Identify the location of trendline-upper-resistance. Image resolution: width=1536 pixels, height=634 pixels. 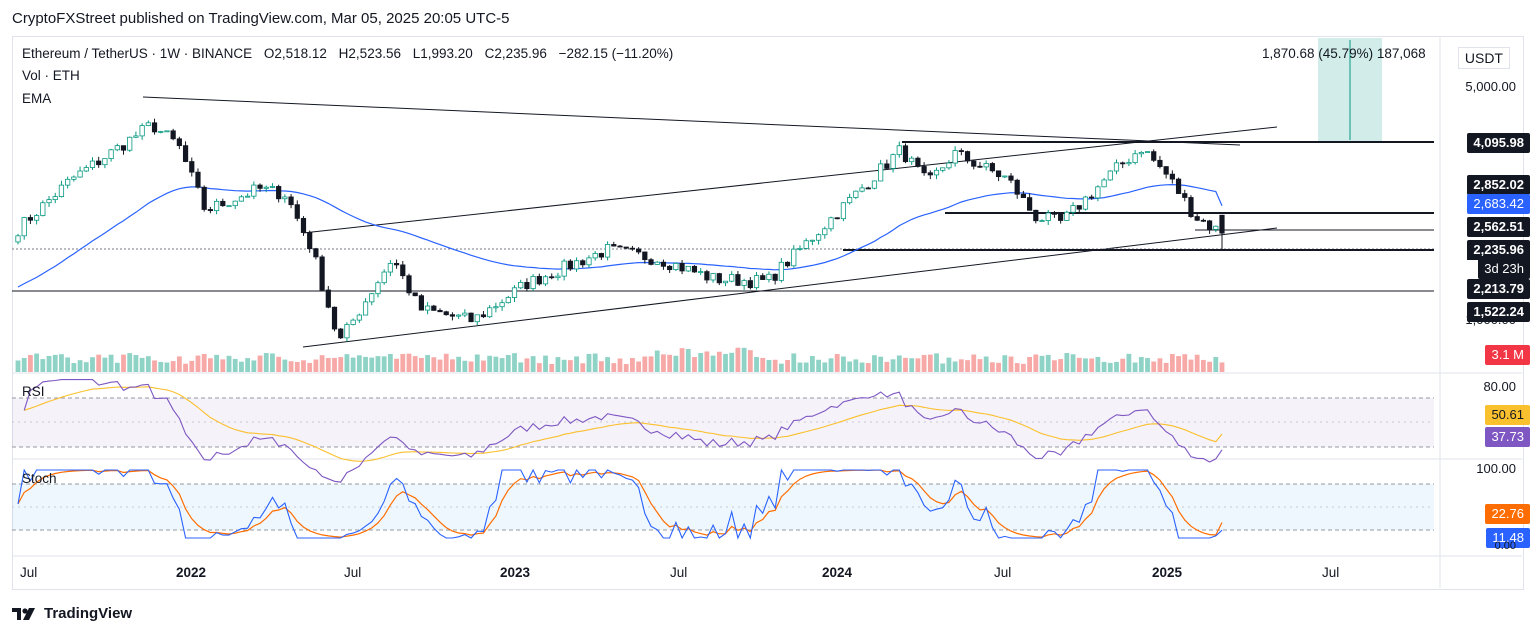
(691, 121).